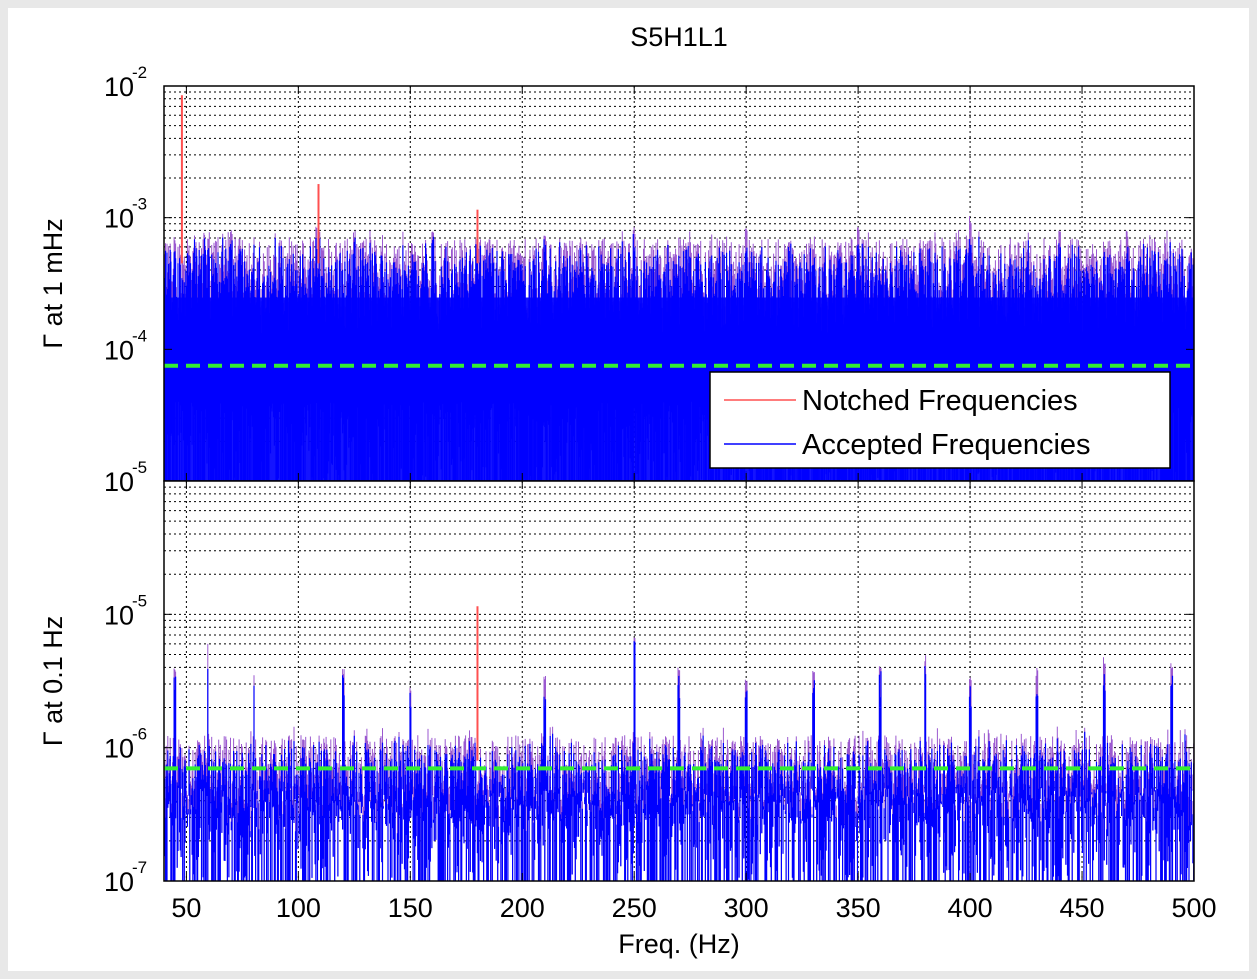  I want to click on x-tick-label: 100, so click(298, 908).